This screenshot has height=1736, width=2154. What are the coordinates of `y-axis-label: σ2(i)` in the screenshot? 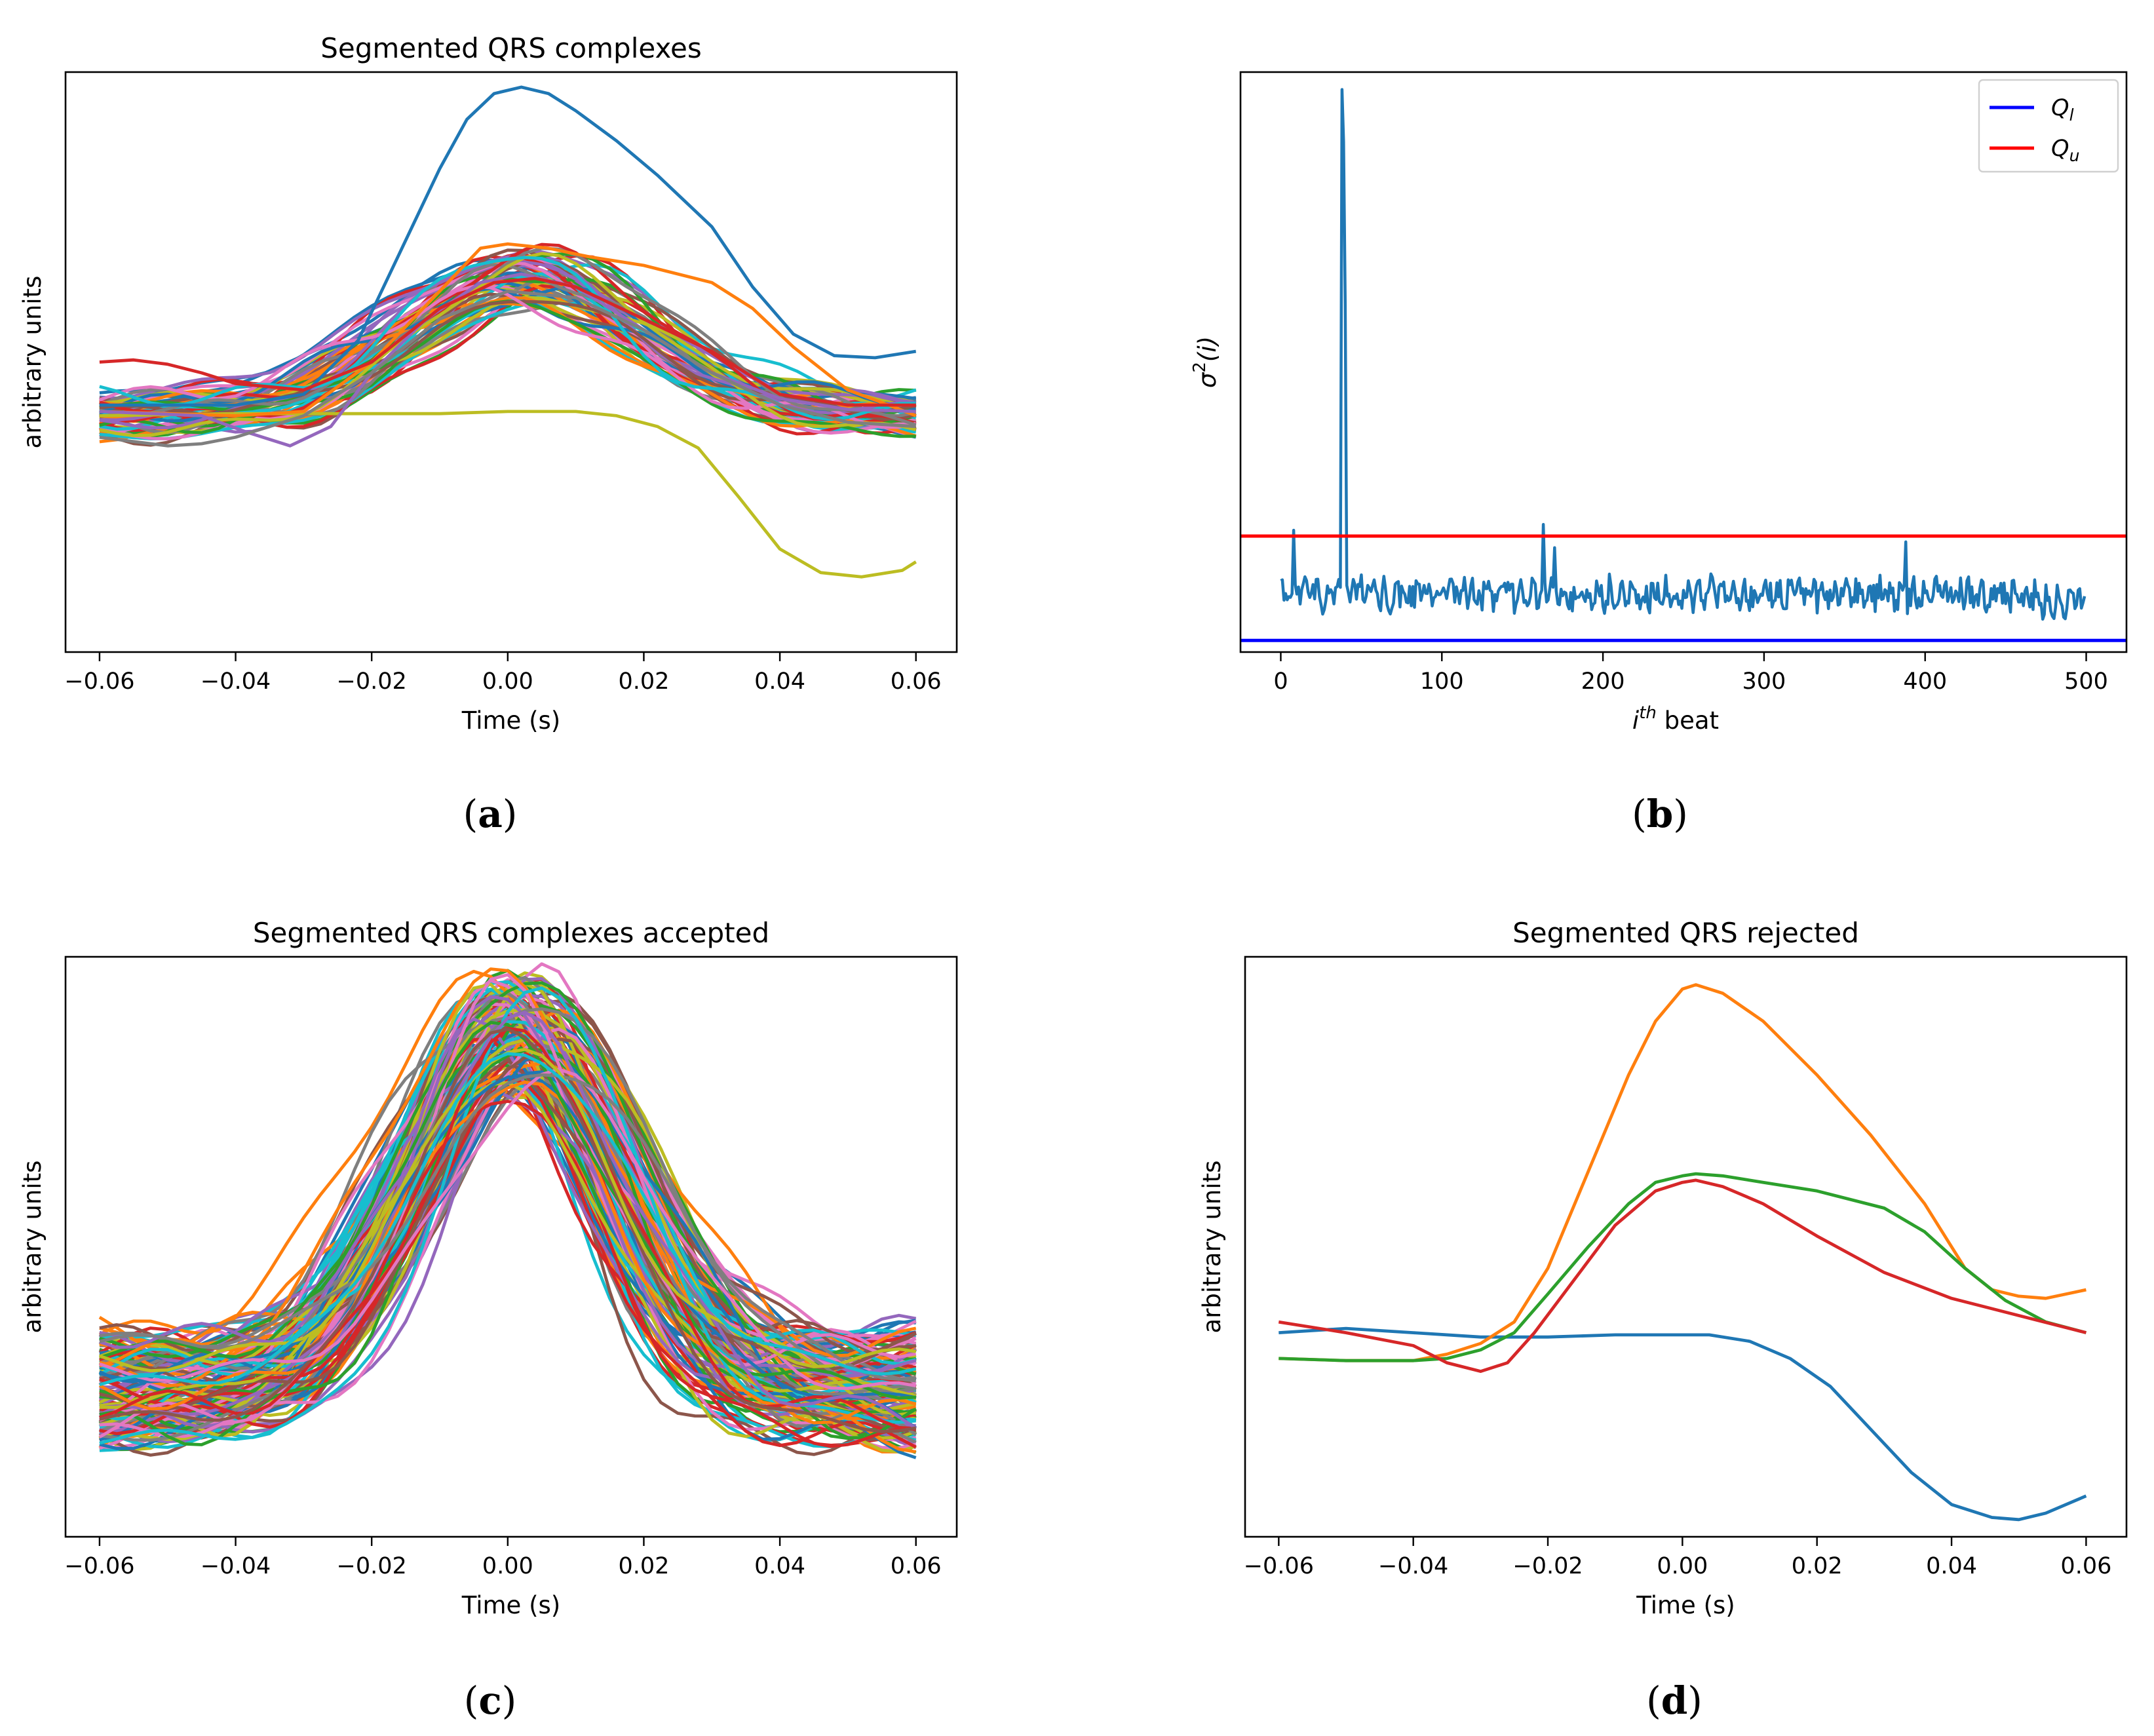 It's located at (1205, 362).